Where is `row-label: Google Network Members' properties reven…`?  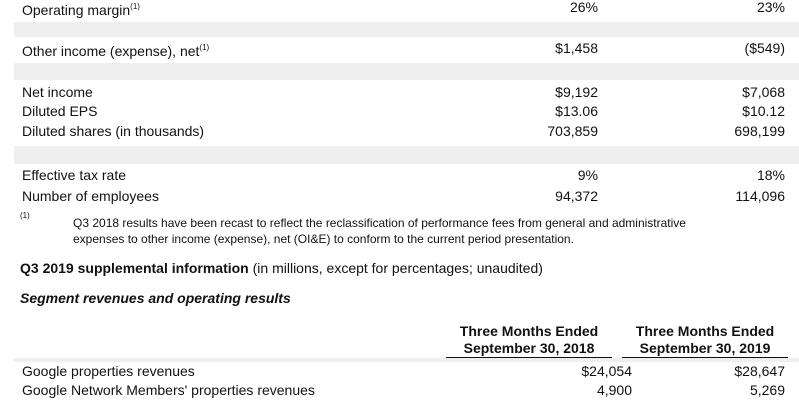
row-label: Google Network Members' properties reven… is located at coordinates (168, 390).